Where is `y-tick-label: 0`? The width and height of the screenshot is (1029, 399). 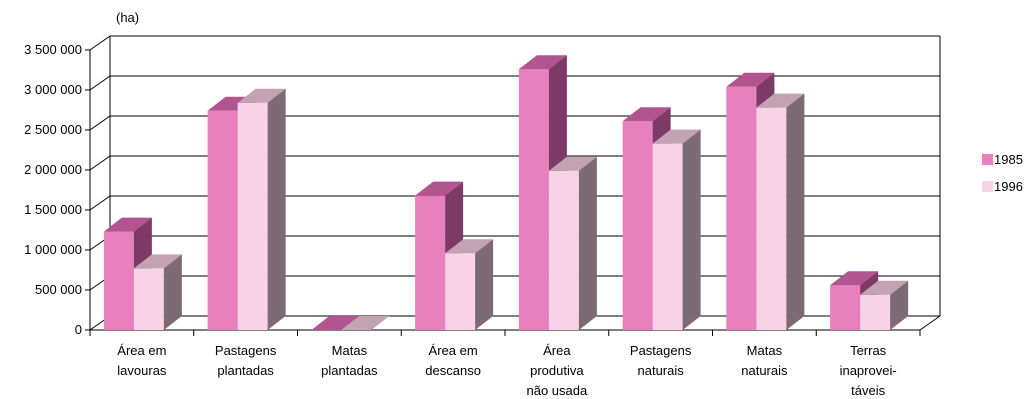
y-tick-label: 0 is located at coordinates (78, 329).